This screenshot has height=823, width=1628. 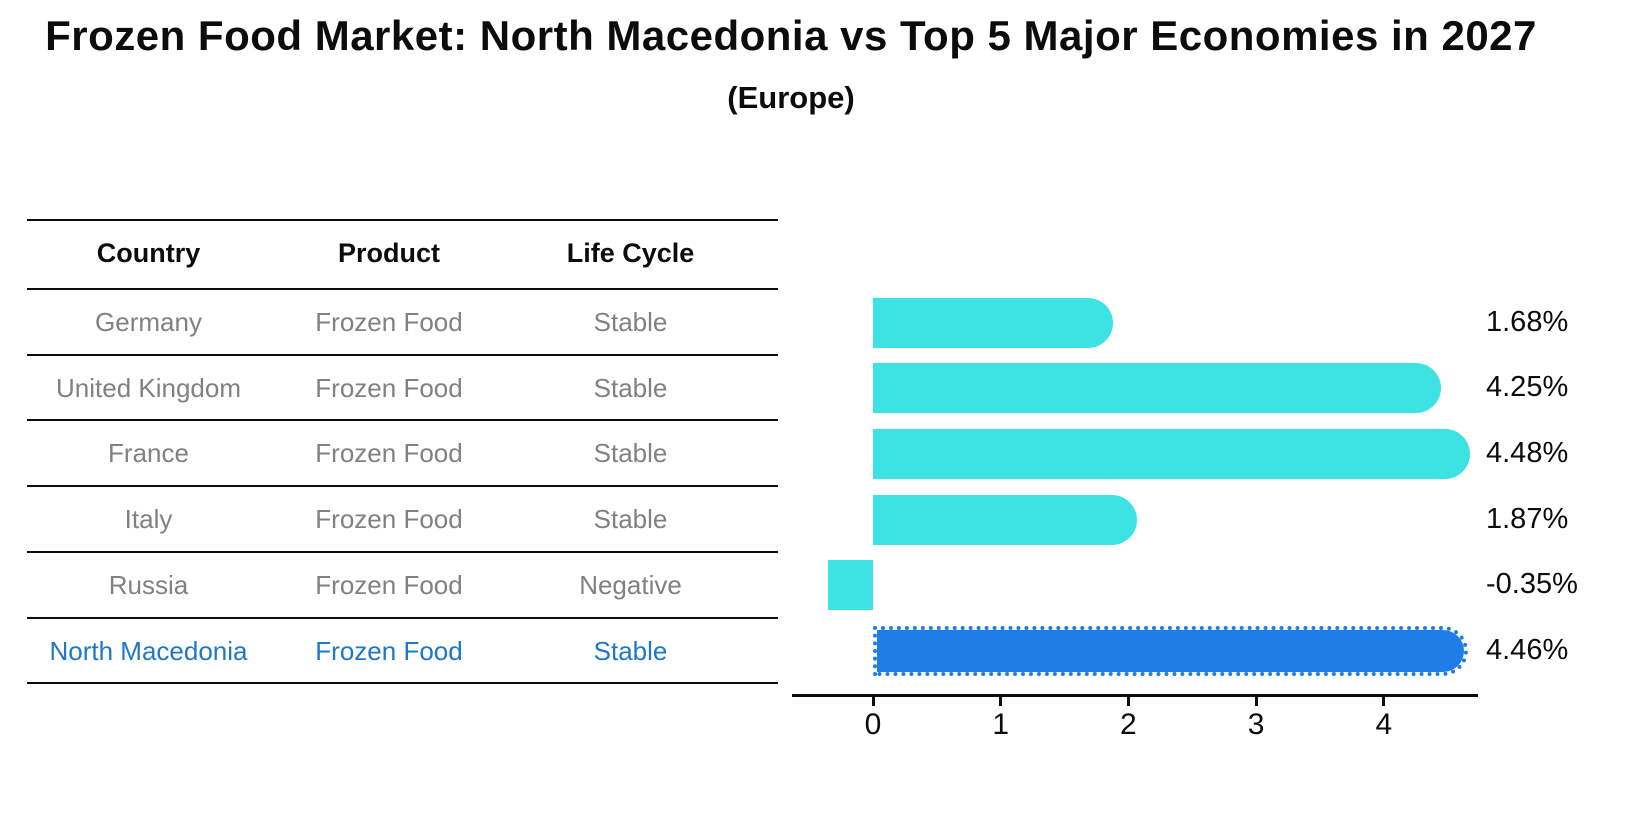 What do you see at coordinates (1527, 321) in the screenshot?
I see `bar-value-label: 1.68%` at bounding box center [1527, 321].